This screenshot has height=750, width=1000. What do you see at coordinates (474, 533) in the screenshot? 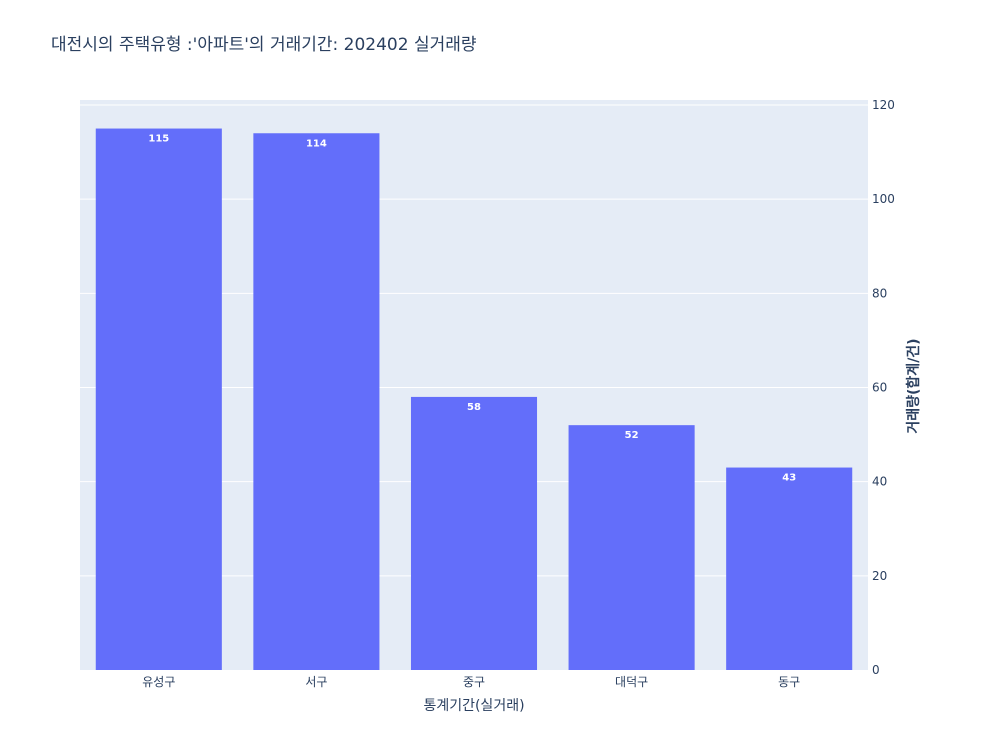
I see `bar-중구` at bounding box center [474, 533].